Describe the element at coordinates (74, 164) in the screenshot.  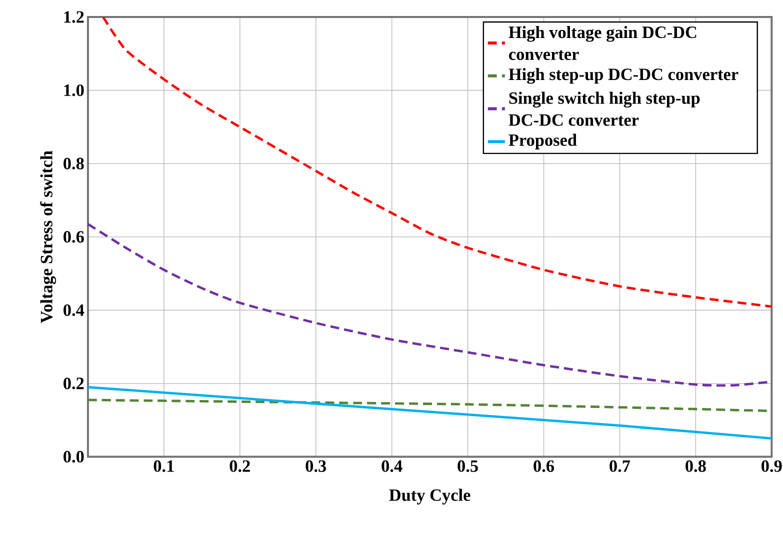
I see `y-tick-label: 0.8` at that location.